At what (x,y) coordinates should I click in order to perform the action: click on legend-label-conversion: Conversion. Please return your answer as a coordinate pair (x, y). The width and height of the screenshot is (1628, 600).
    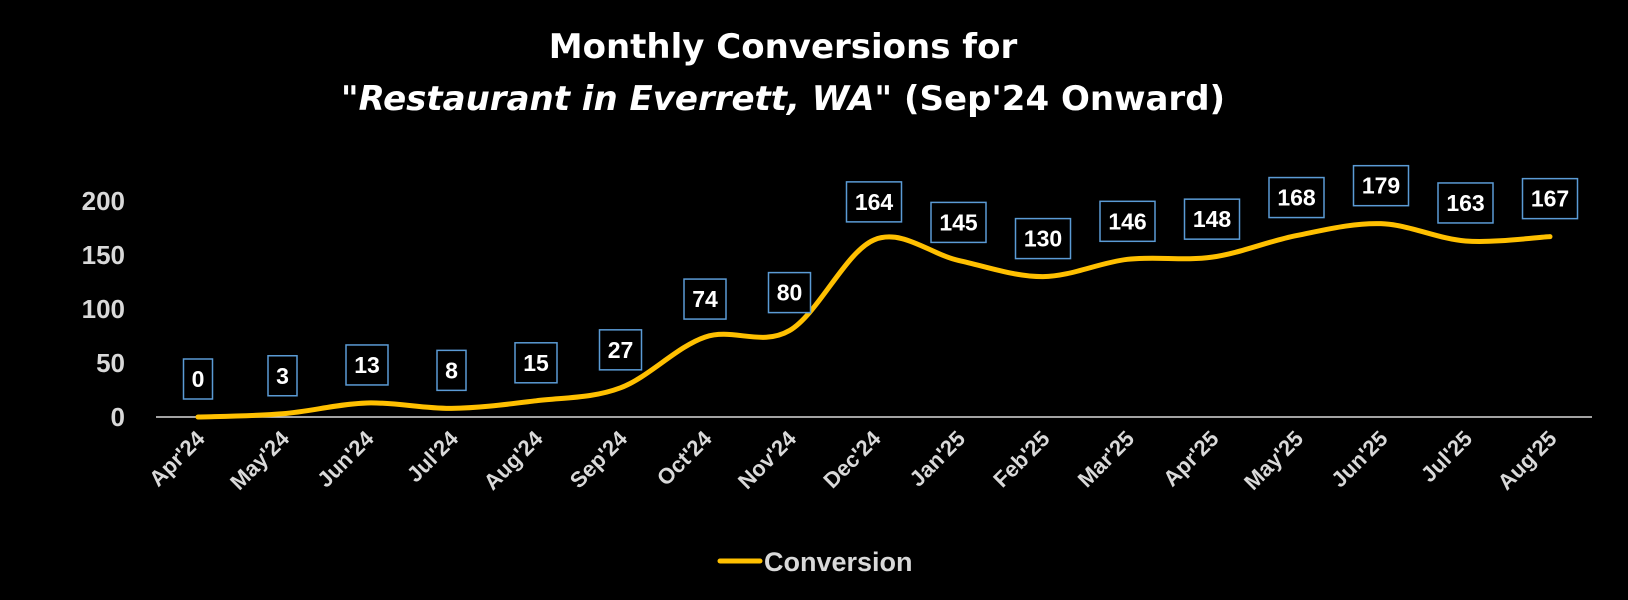
    Looking at the image, I should click on (838, 562).